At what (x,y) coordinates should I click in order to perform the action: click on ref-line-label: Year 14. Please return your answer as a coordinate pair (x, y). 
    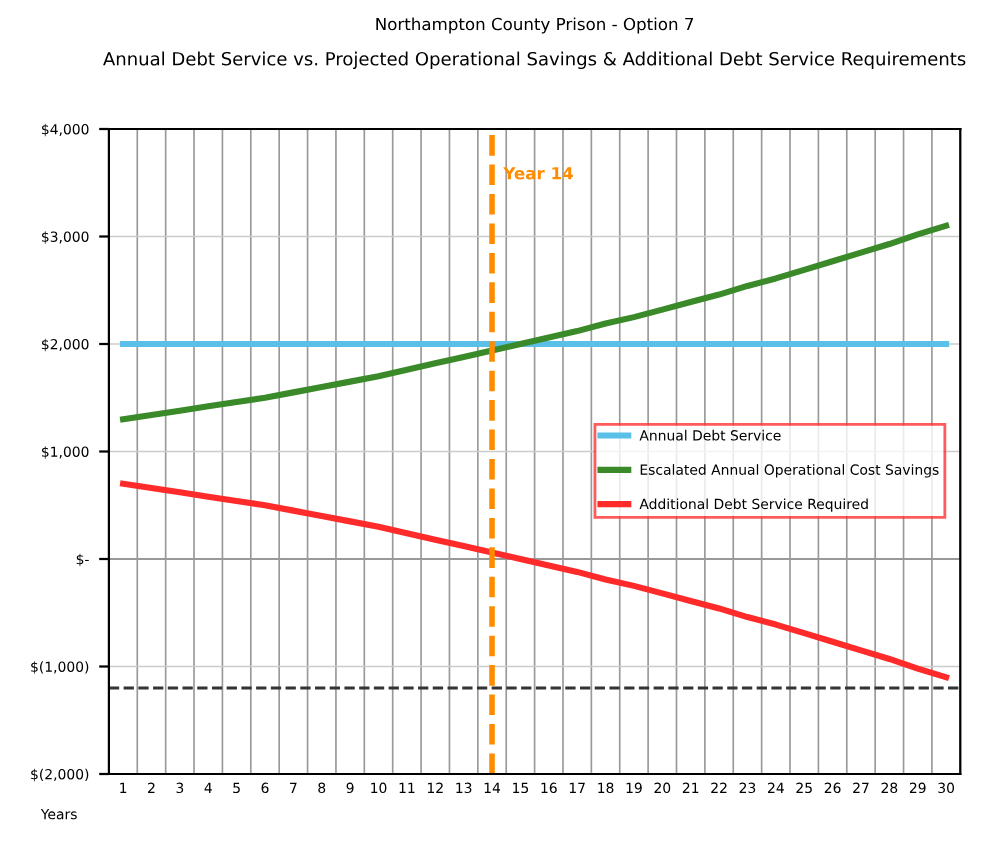
    Looking at the image, I should click on (538, 173).